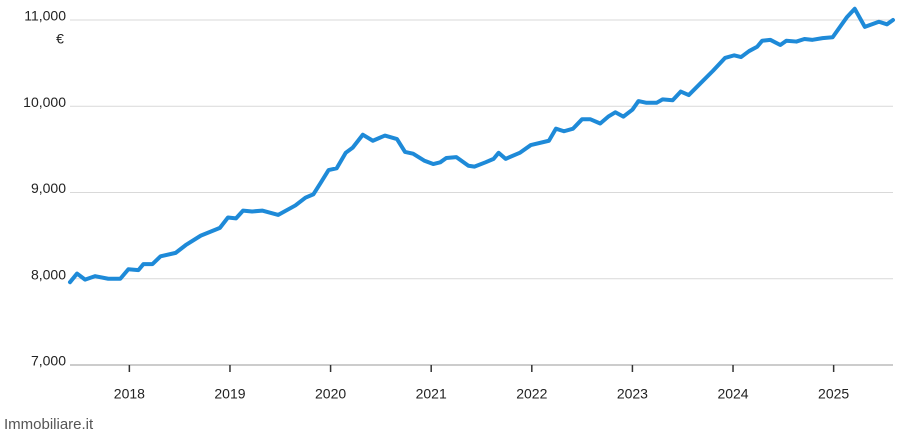 This screenshot has height=443, width=900. I want to click on x-tick-label: 2023, so click(632, 394).